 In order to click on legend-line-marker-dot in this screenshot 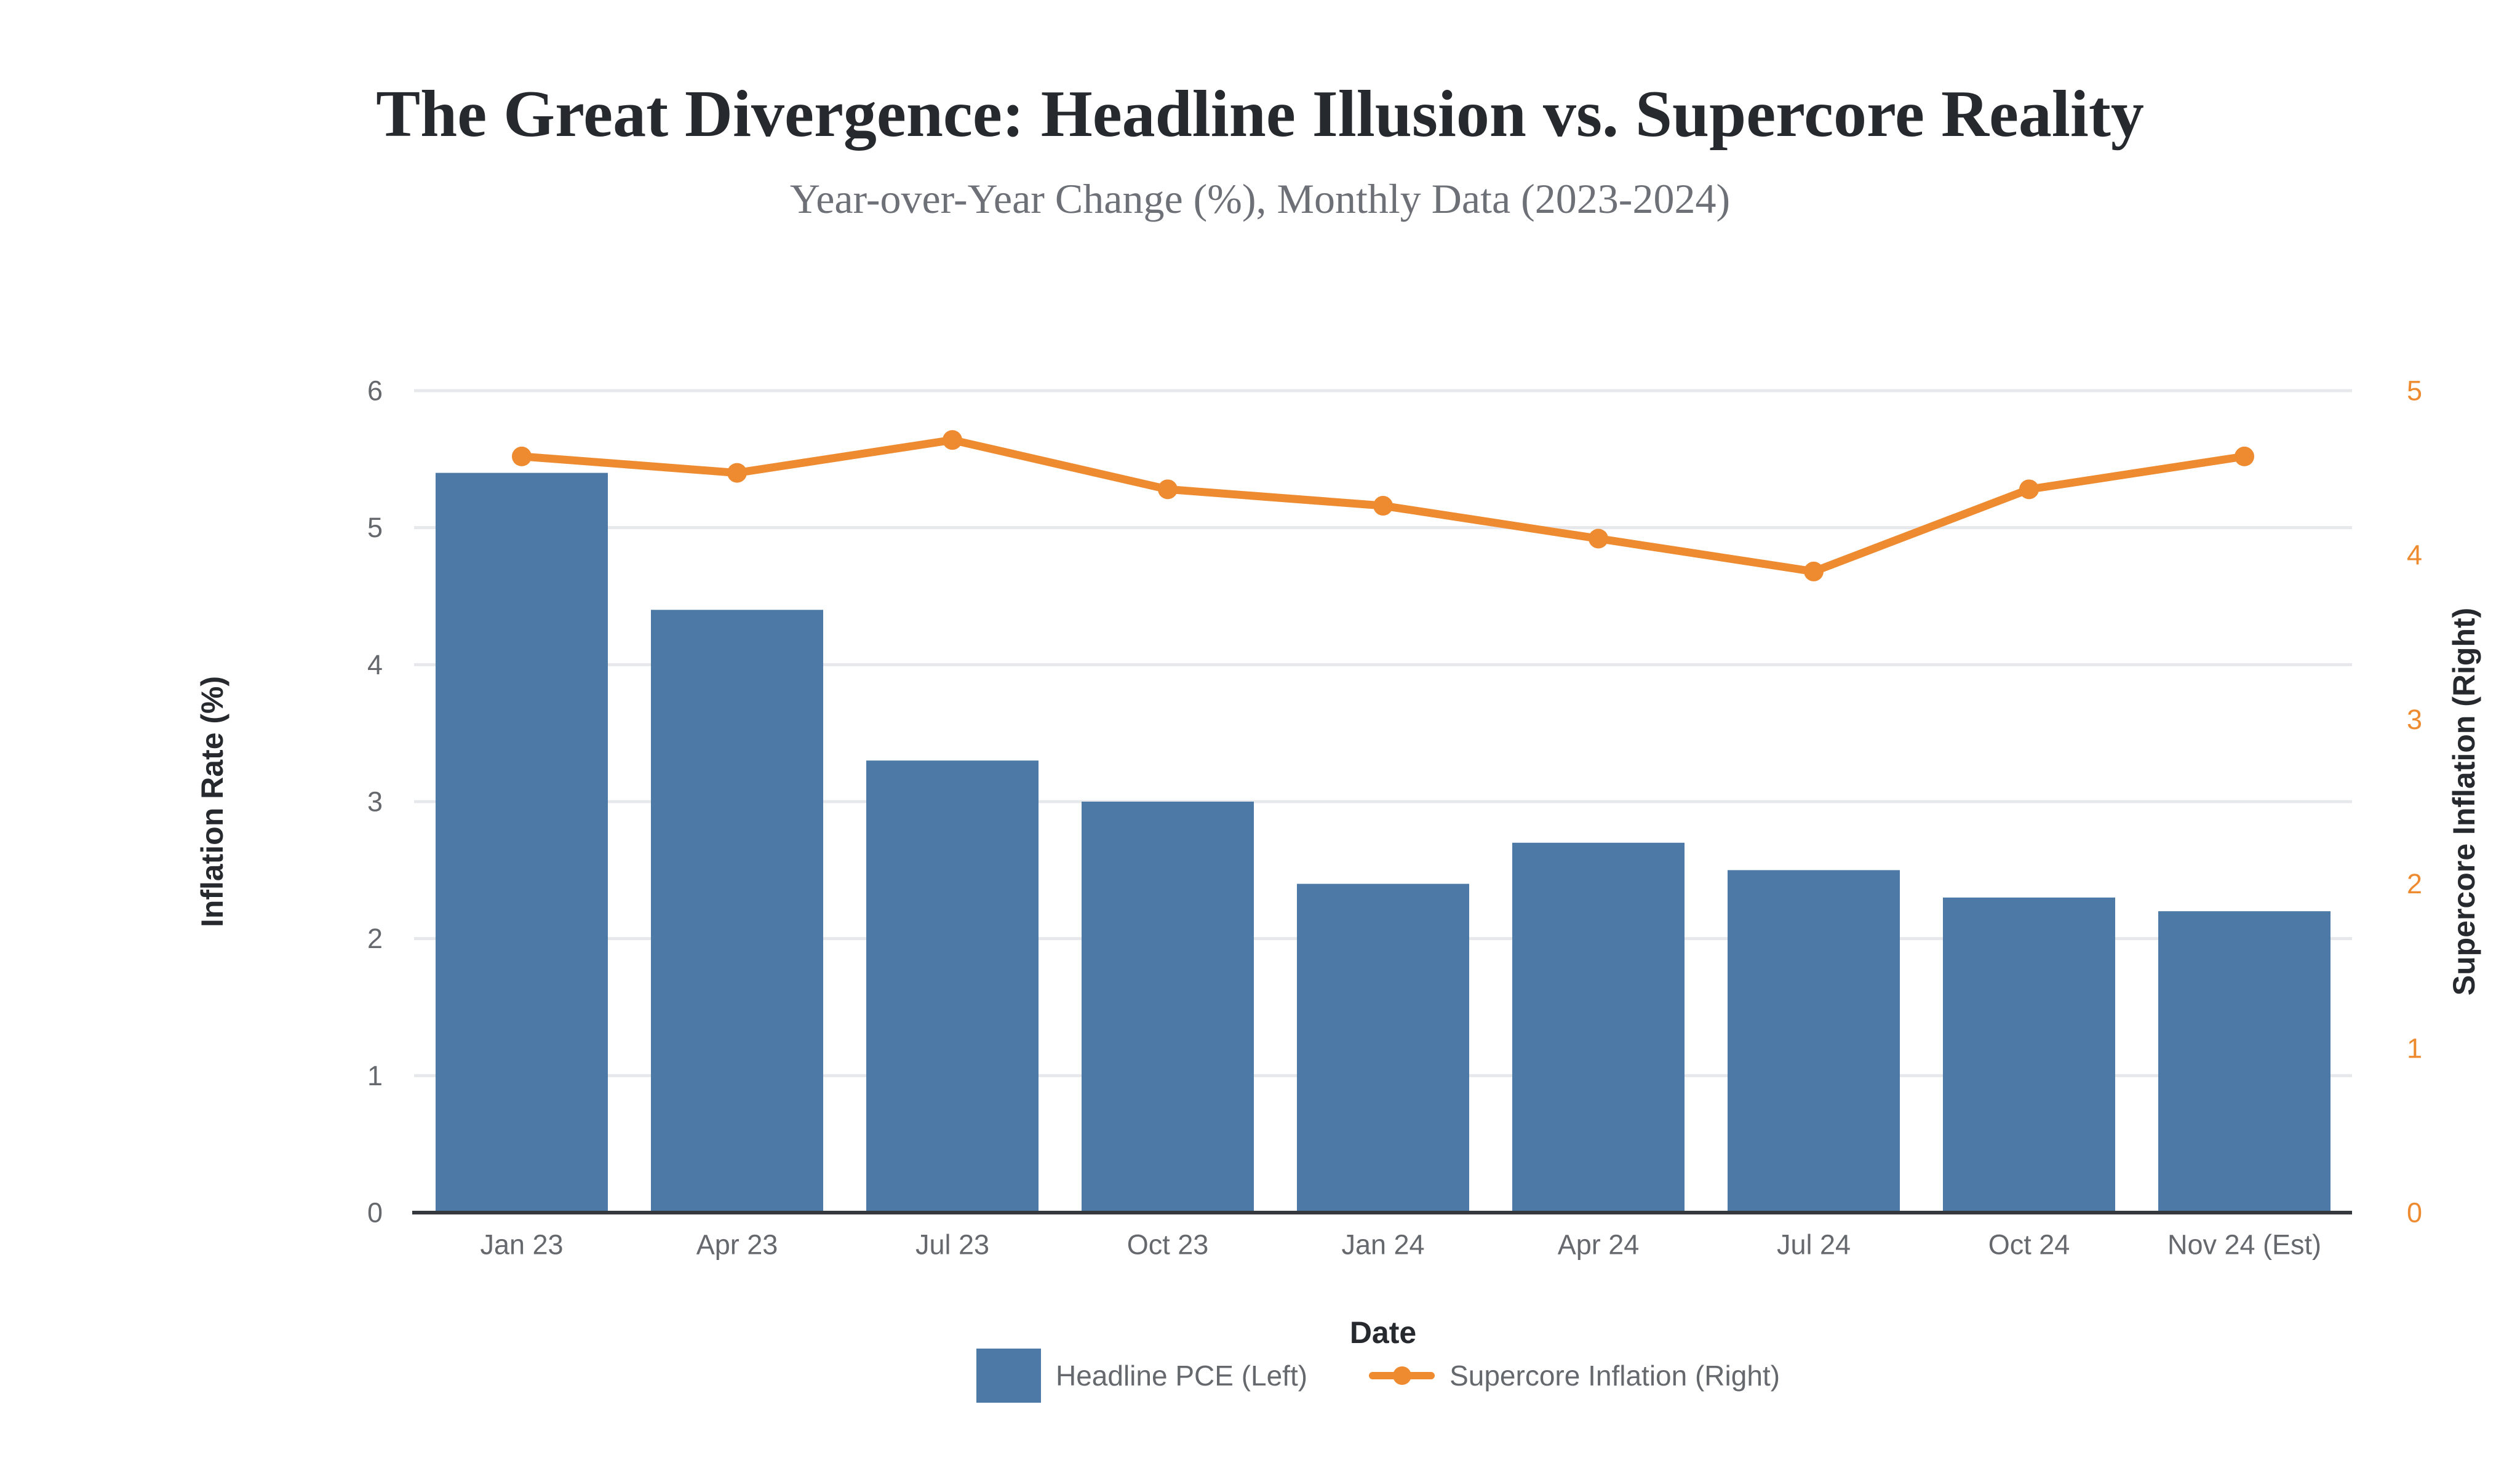, I will do `click(1401, 1375)`.